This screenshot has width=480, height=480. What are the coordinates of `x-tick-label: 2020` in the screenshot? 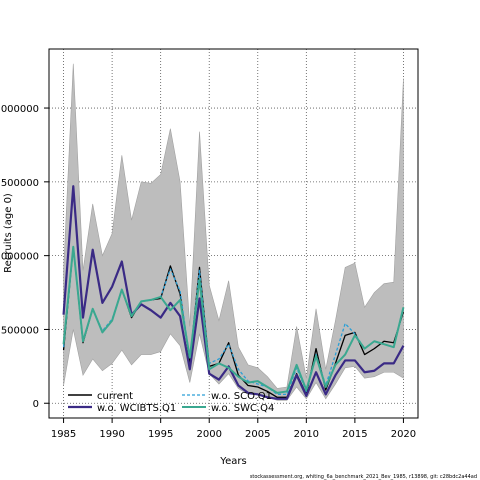 It's located at (403, 434).